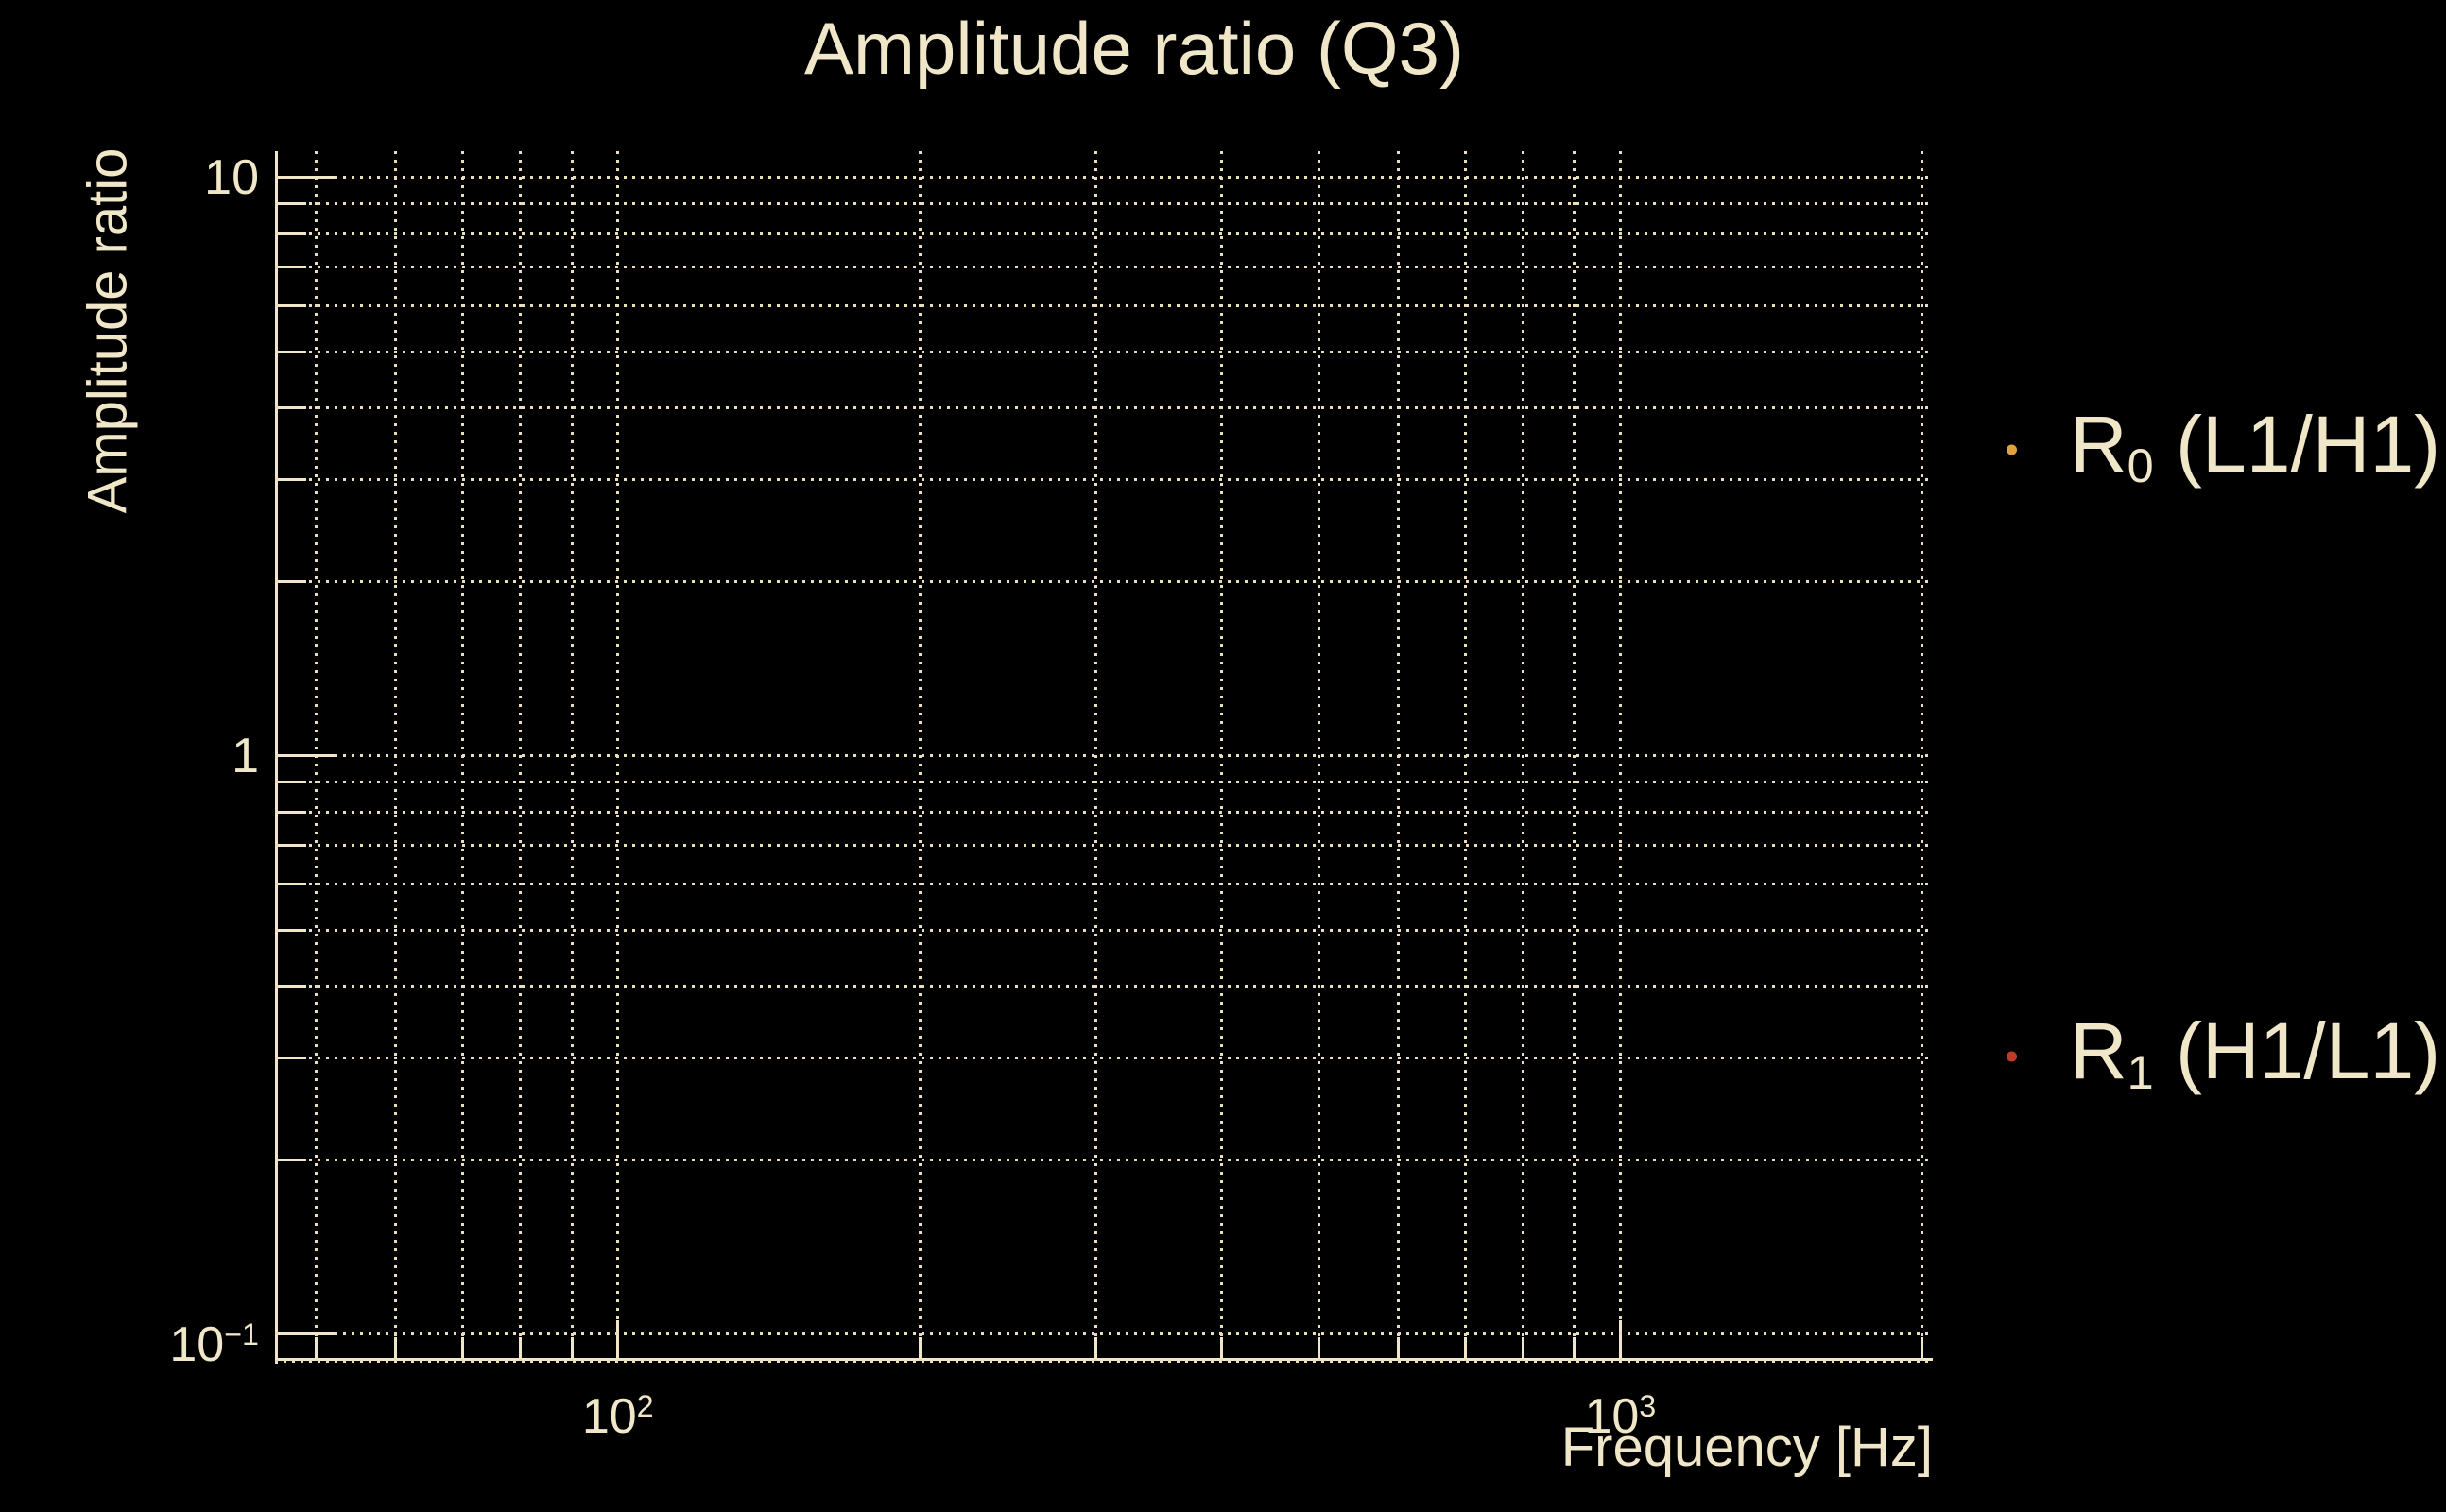 This screenshot has height=1512, width=2446. I want to click on y-tick-exponent: −1, so click(241, 1333).